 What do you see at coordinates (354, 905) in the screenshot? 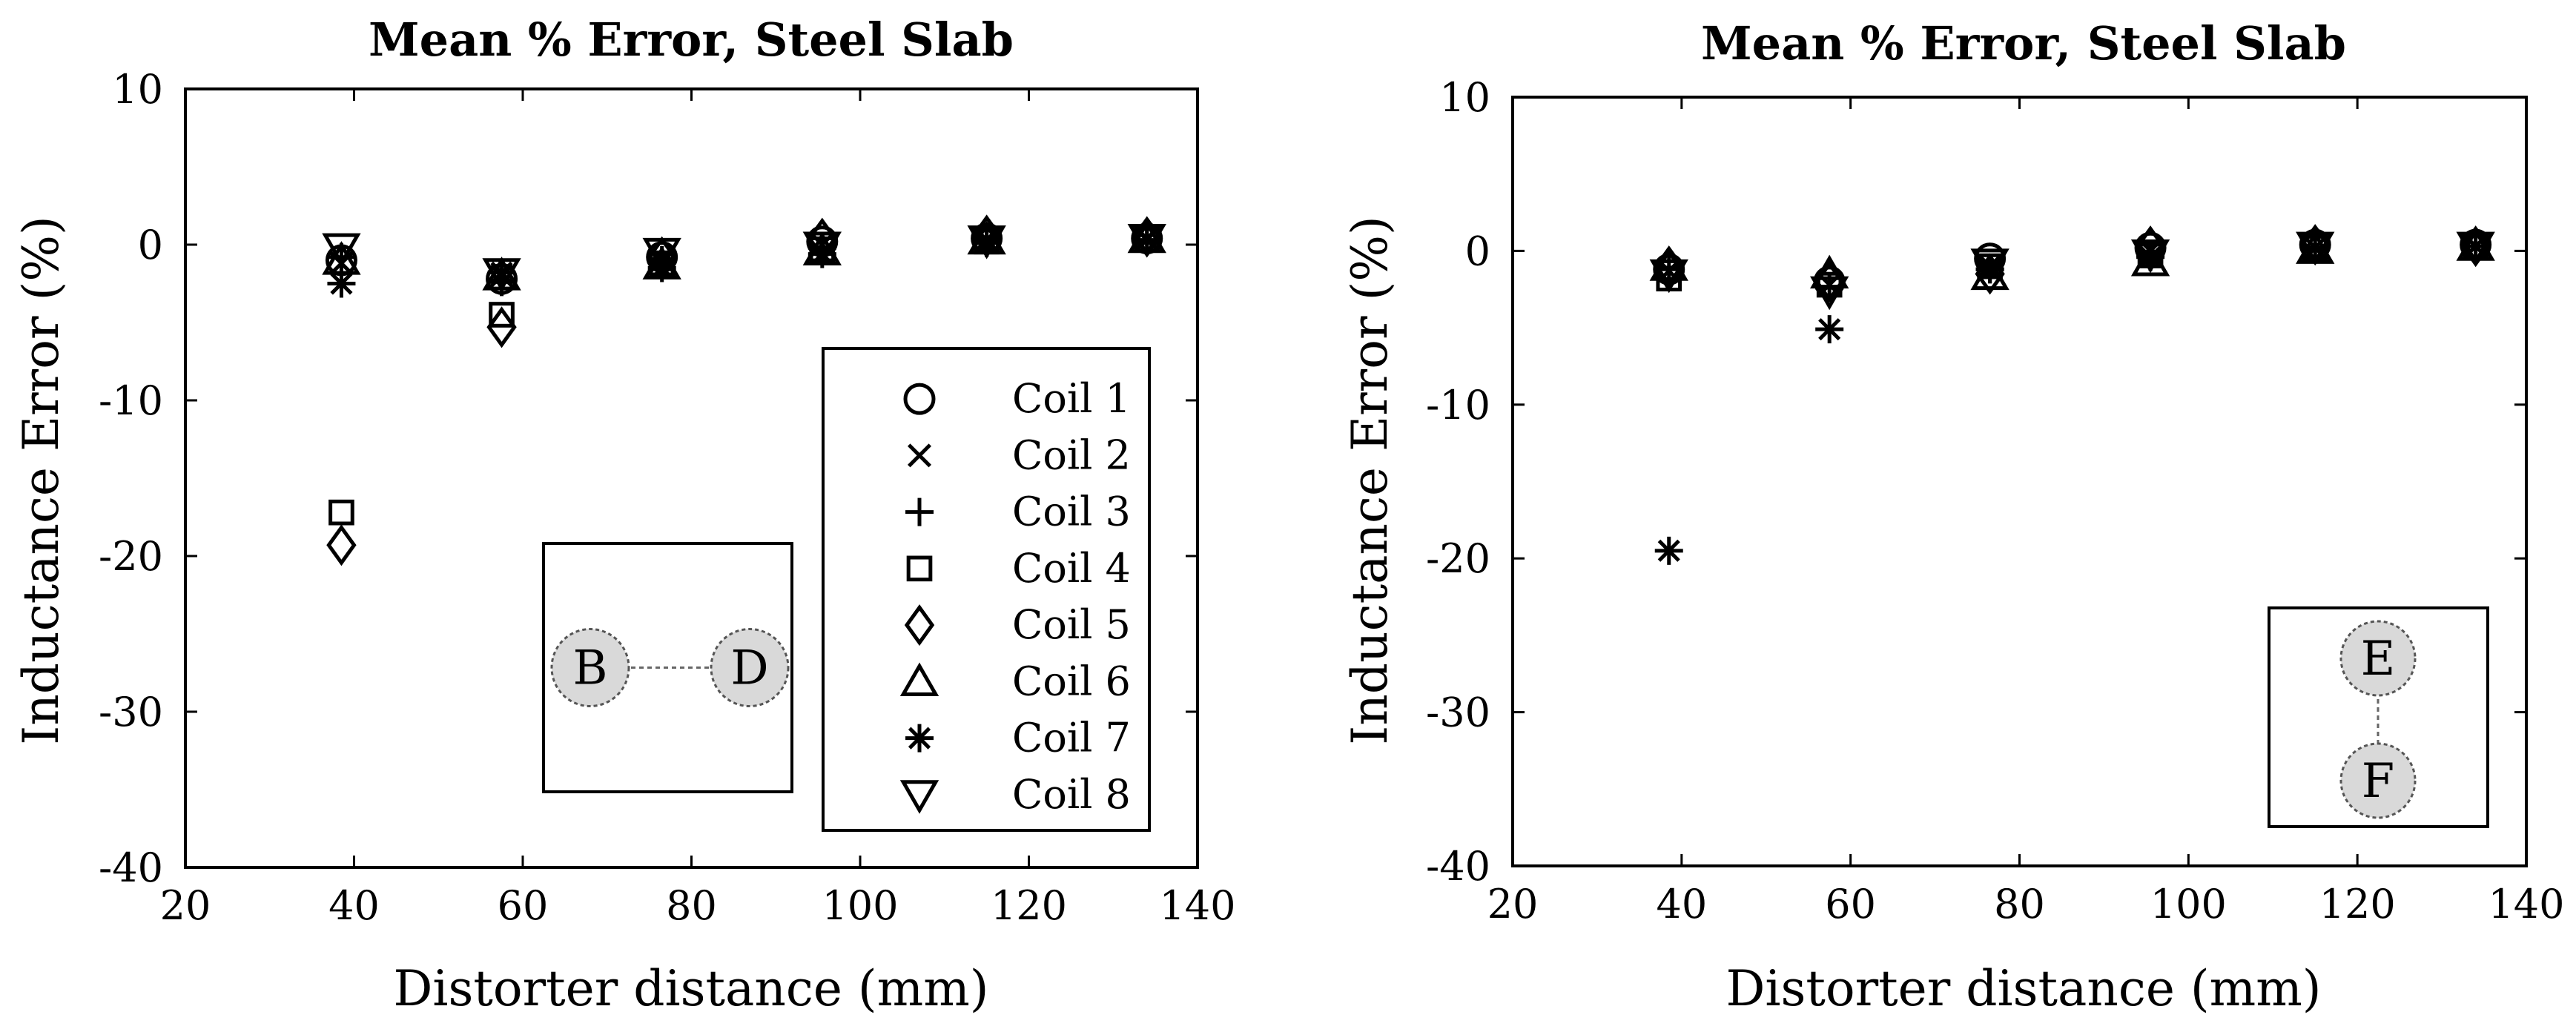
I see `left-x-tick-label: 40` at bounding box center [354, 905].